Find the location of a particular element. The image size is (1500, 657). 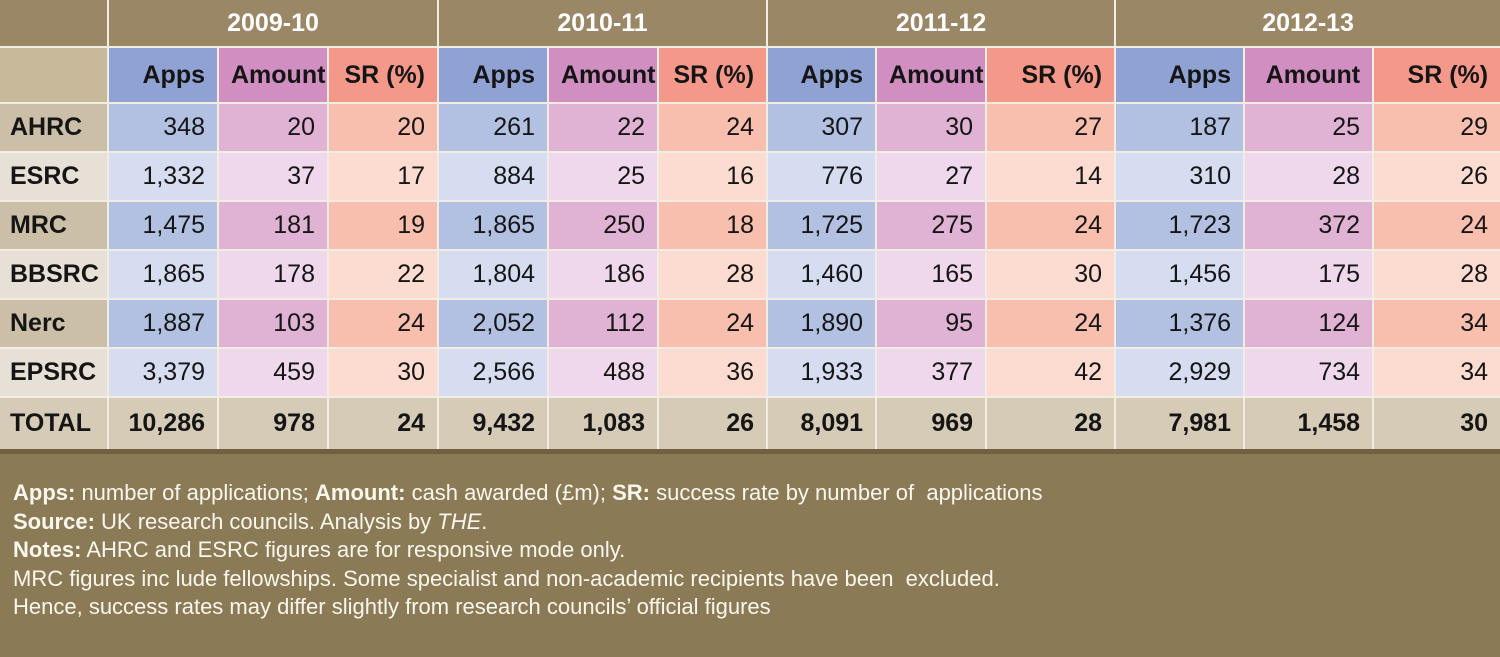

cell-amount: 95 is located at coordinates (931, 323).